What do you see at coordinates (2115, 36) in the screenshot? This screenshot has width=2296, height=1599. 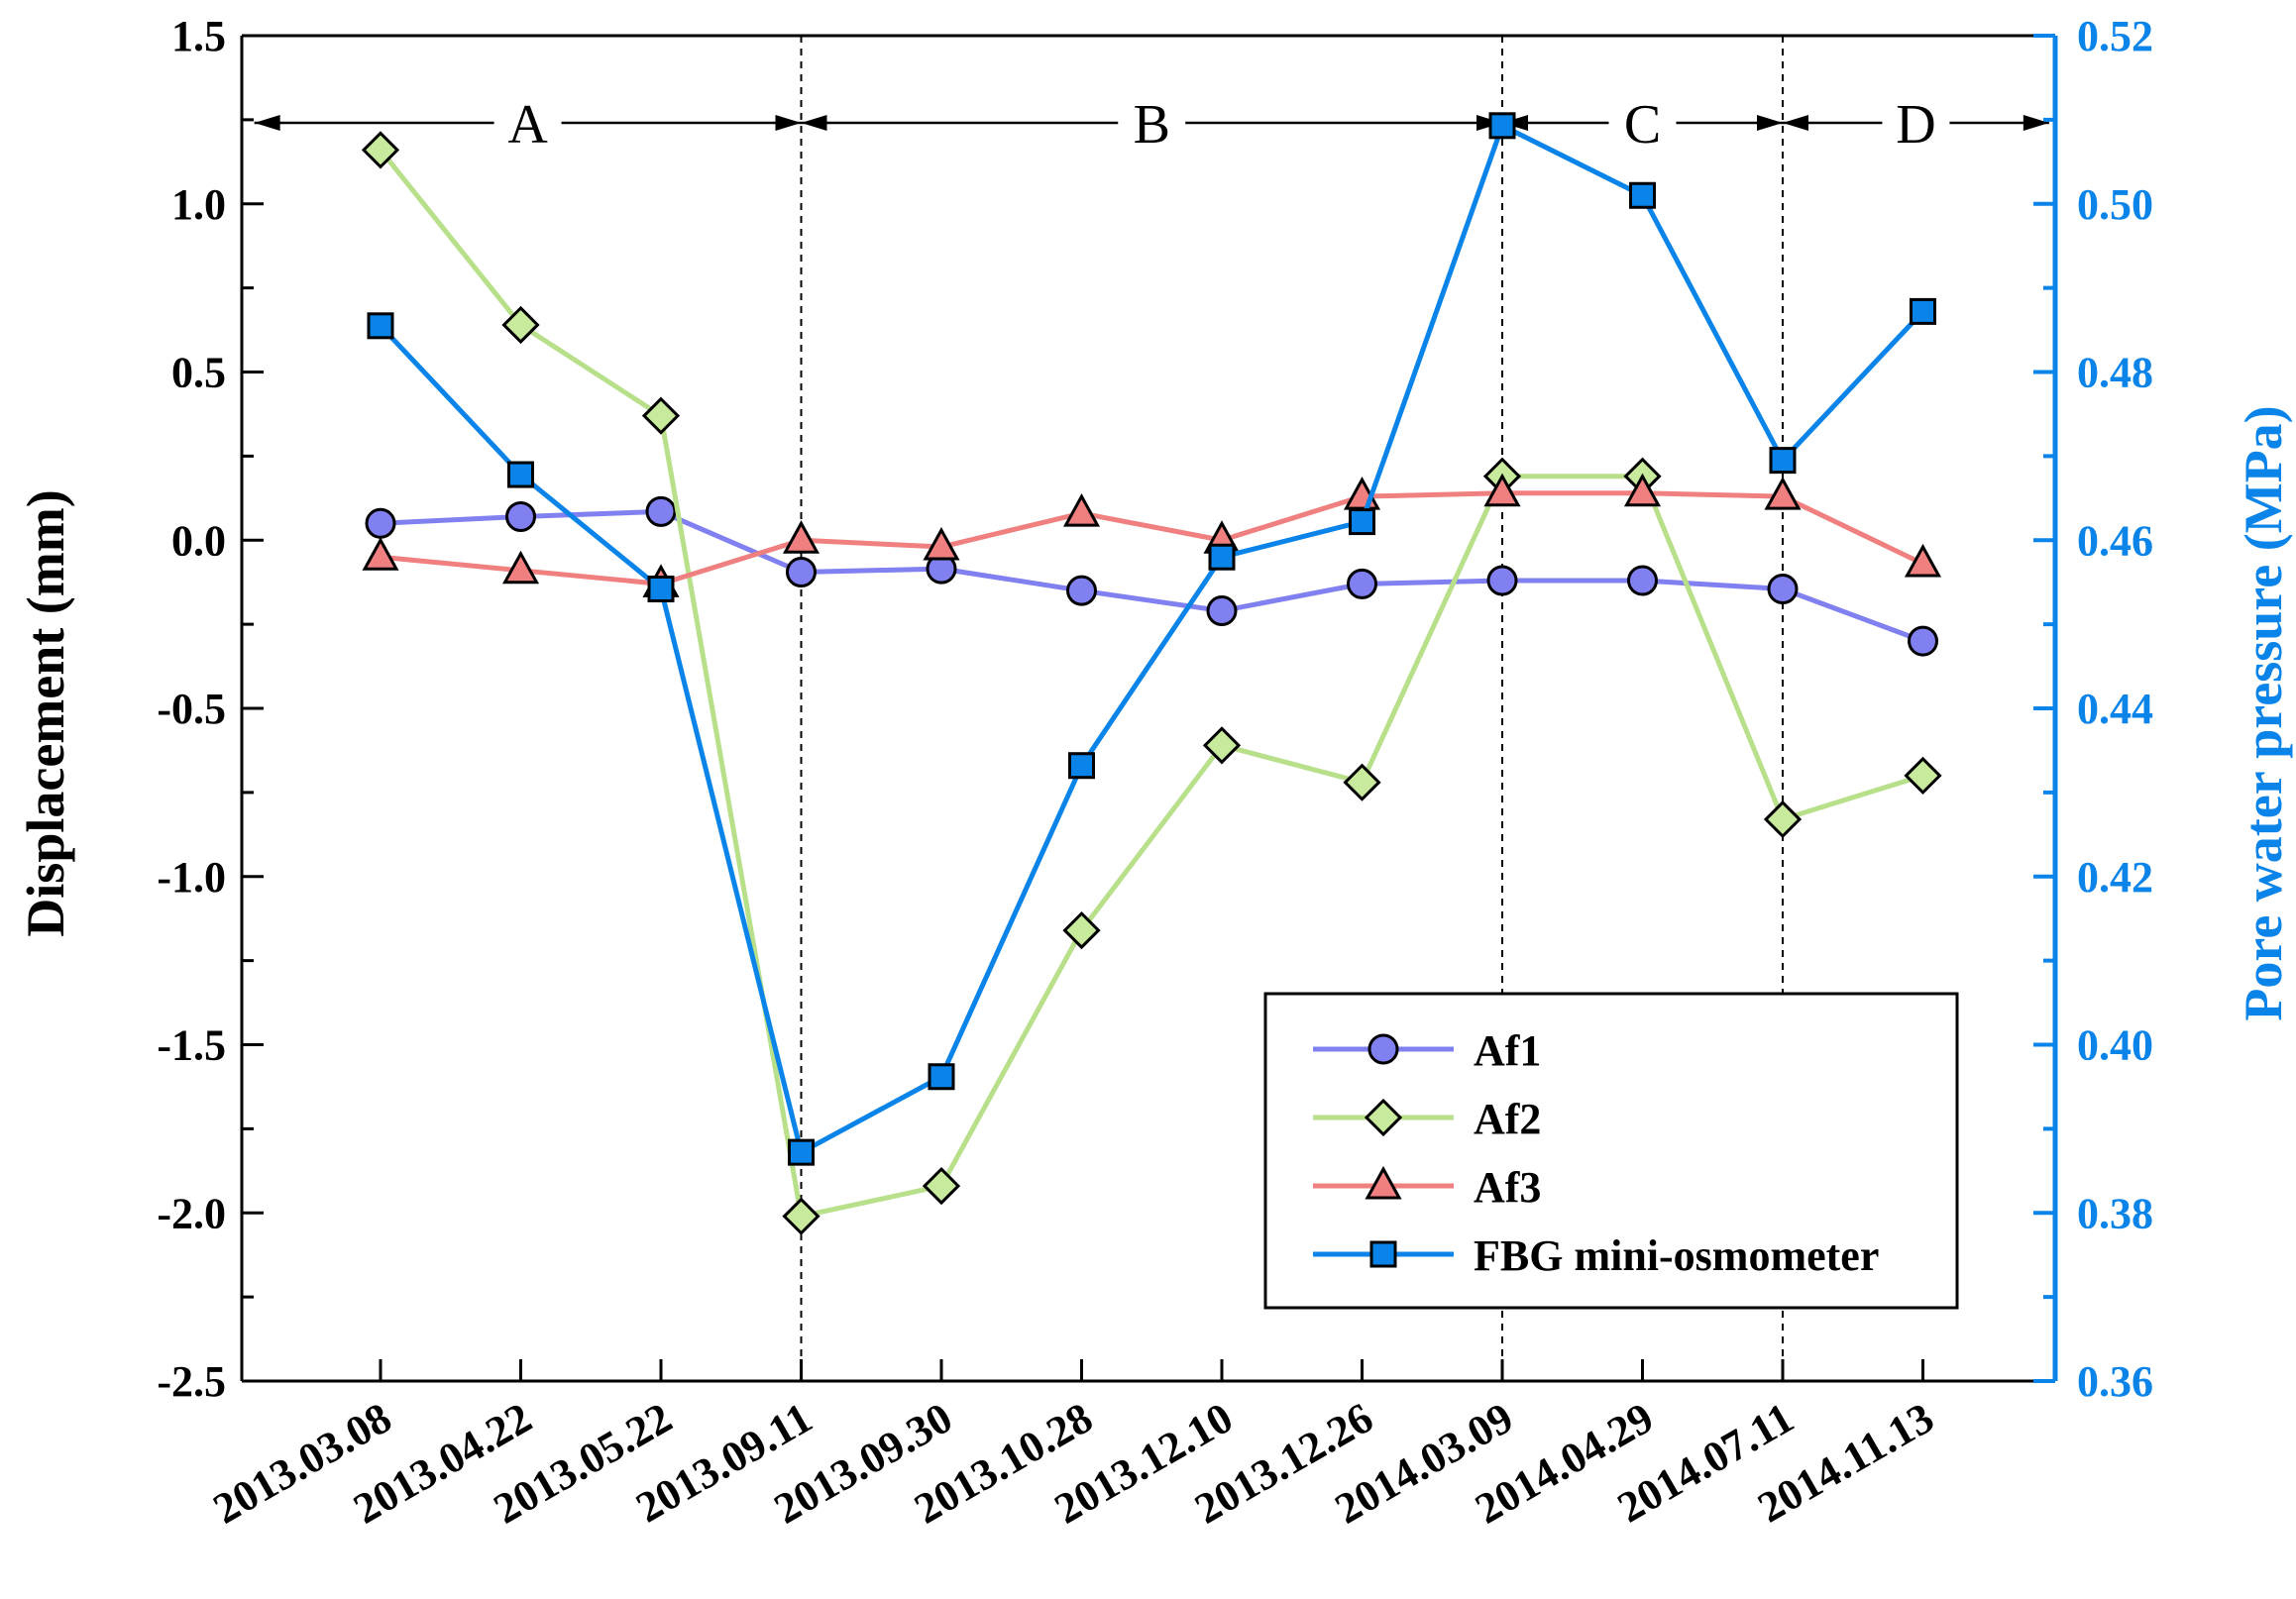 I see `right-tick-label: 0.52` at bounding box center [2115, 36].